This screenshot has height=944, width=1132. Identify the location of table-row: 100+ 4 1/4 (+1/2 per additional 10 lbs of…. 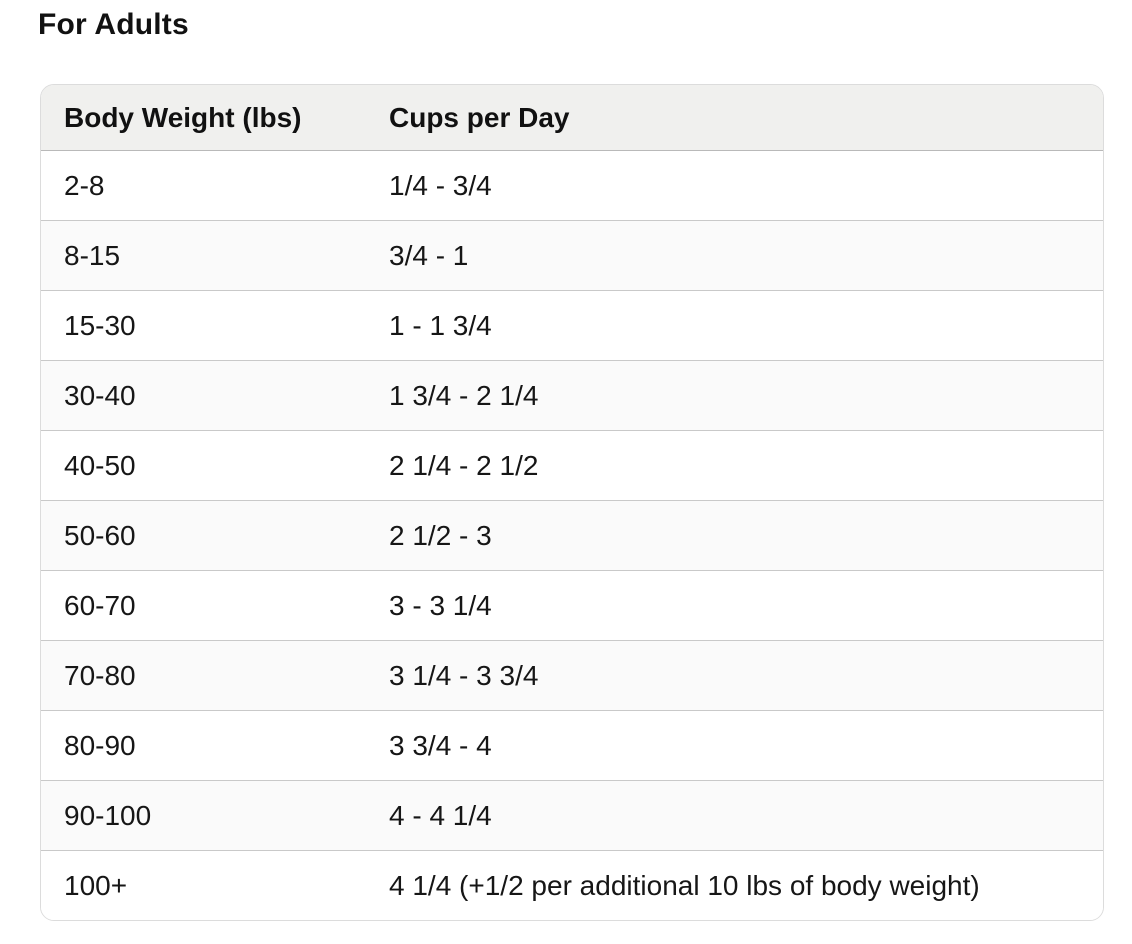
(572, 885).